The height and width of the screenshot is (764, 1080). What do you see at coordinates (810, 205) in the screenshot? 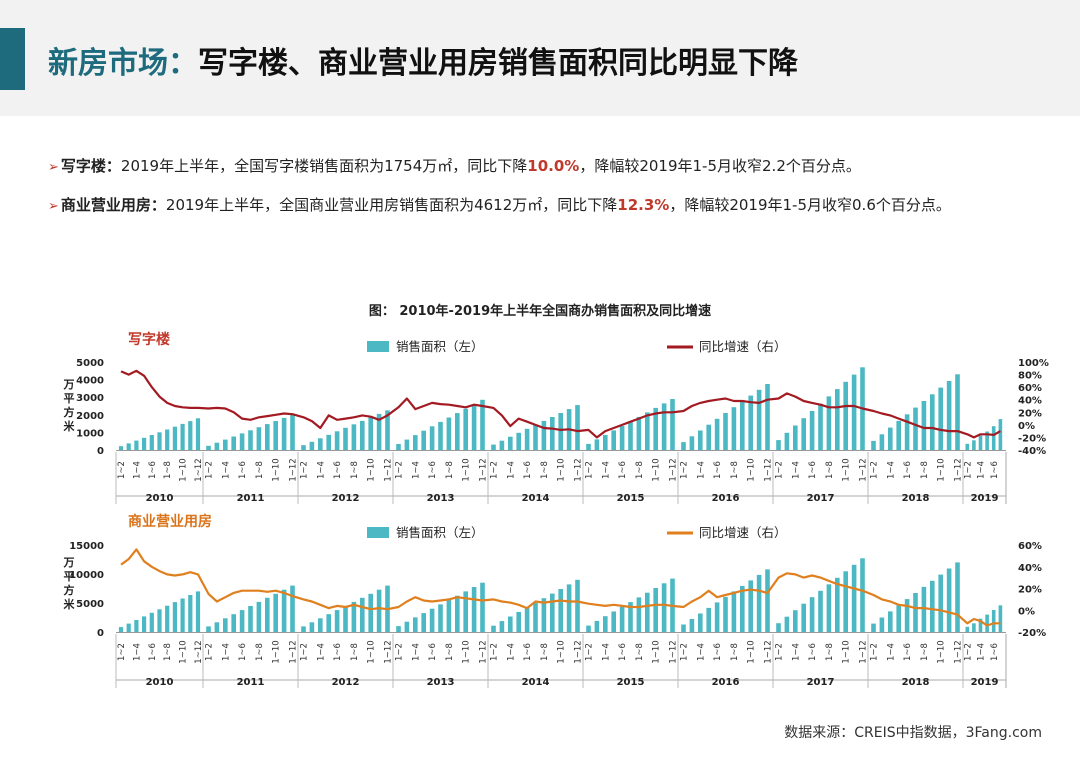
I see `bullet-commercial-tail: ，降幅较2019年1-5月收窄0.6个百分点。` at bounding box center [810, 205].